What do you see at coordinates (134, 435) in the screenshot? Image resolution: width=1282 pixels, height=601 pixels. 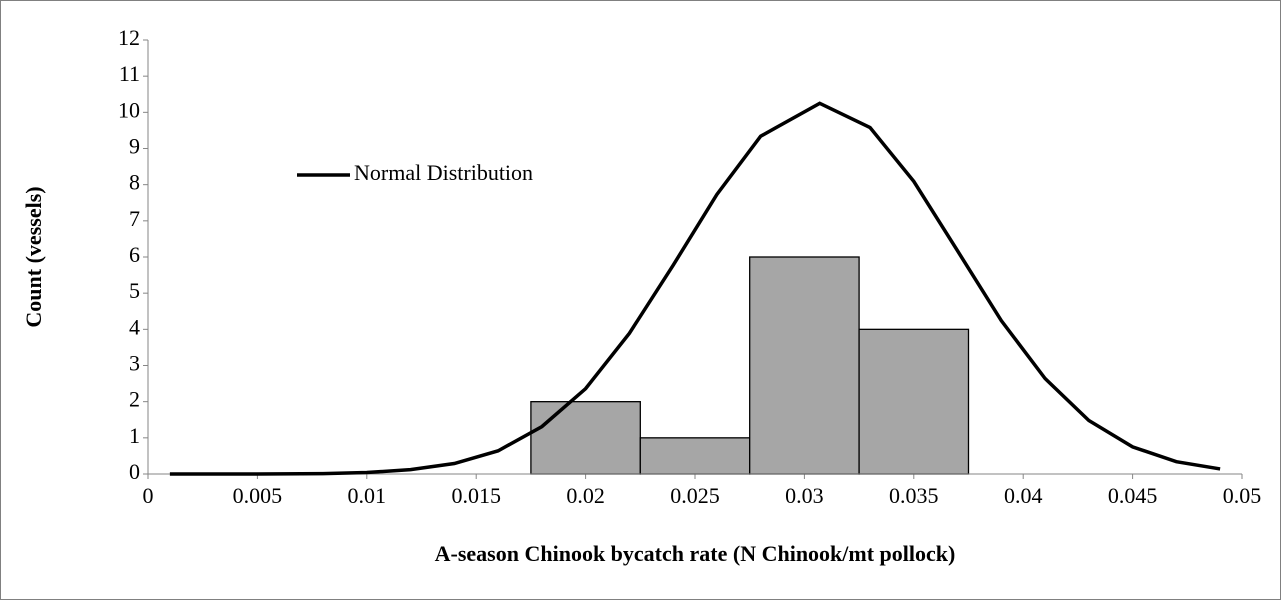 I see `y-tick-label: 1` at bounding box center [134, 435].